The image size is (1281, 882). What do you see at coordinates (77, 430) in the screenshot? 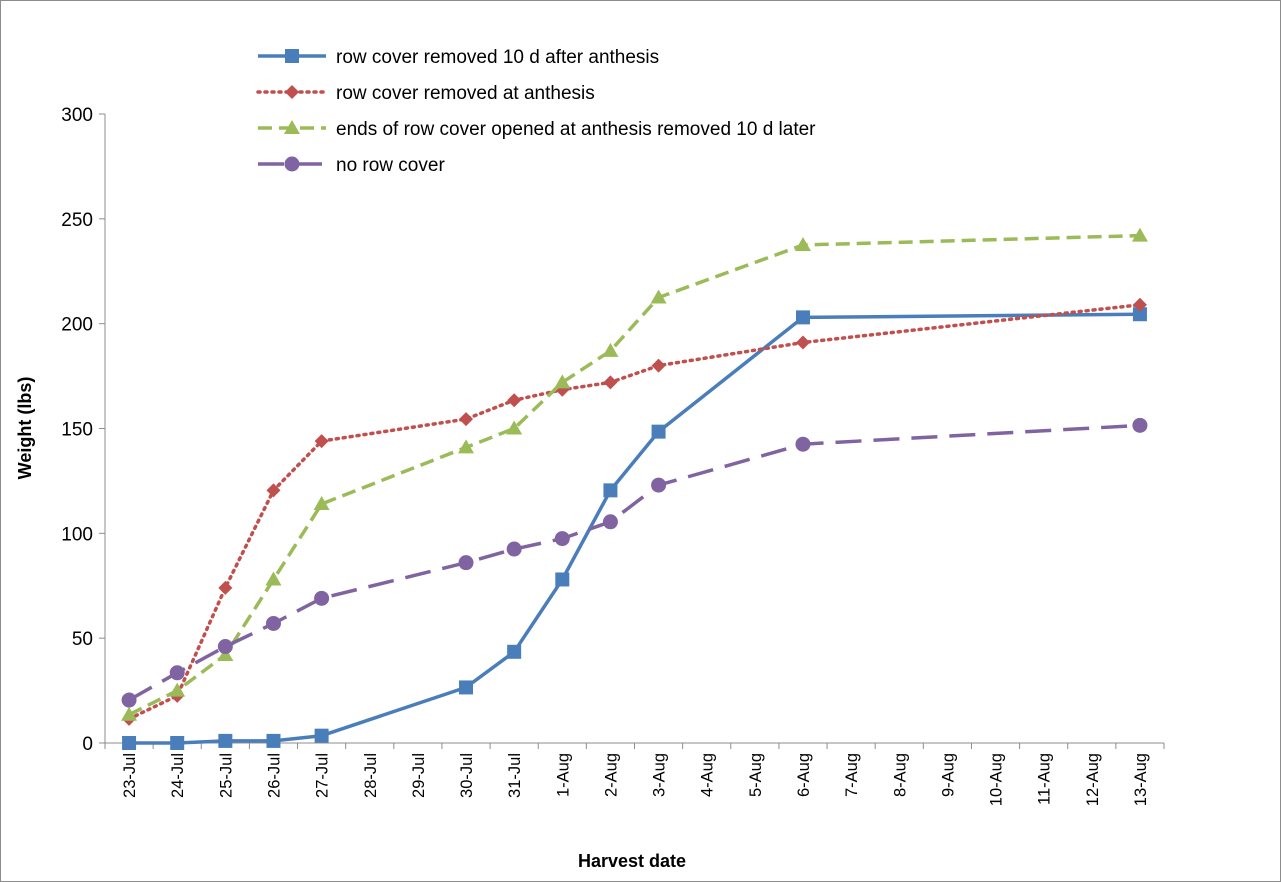
I see `y-tick-label: 150` at bounding box center [77, 430].